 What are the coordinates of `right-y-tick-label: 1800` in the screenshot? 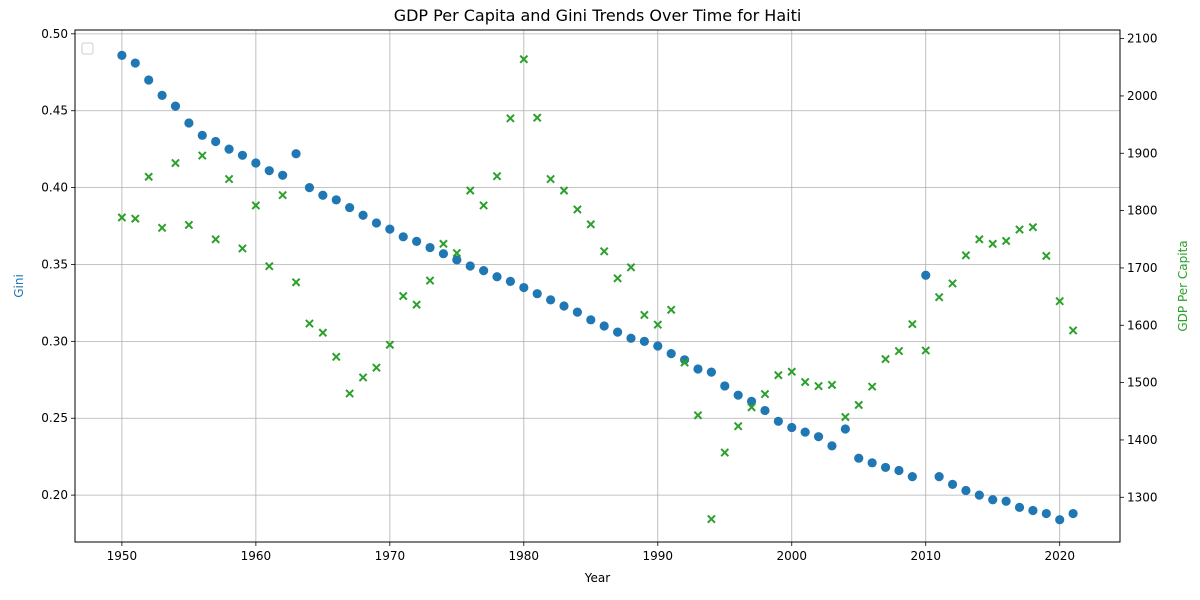 It's located at (1142, 211).